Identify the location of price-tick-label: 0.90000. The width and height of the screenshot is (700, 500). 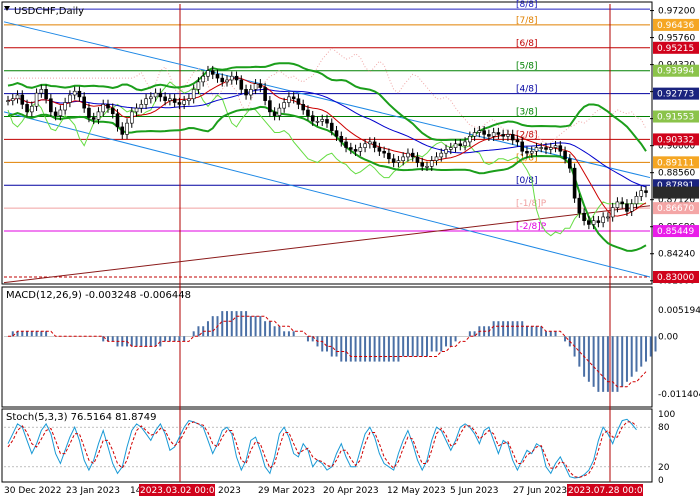
(676, 147).